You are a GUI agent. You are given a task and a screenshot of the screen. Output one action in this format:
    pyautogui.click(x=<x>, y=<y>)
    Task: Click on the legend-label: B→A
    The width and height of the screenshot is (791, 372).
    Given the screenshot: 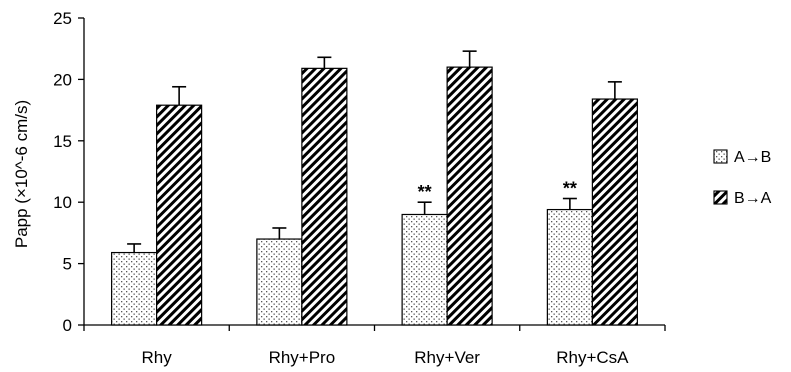 What is the action you would take?
    pyautogui.click(x=753, y=198)
    